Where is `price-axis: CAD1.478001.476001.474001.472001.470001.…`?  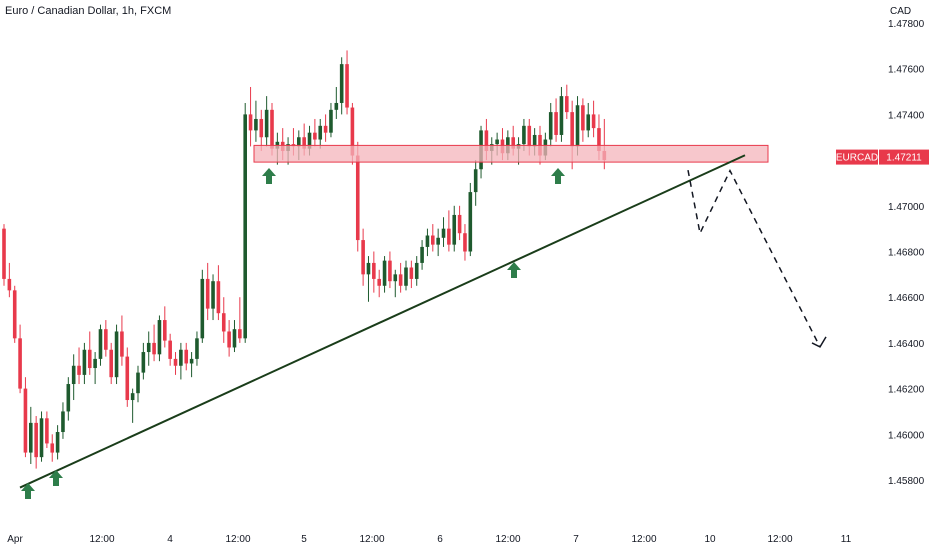 price-axis: CAD1.478001.476001.474001.472001.470001.… is located at coordinates (906, 246).